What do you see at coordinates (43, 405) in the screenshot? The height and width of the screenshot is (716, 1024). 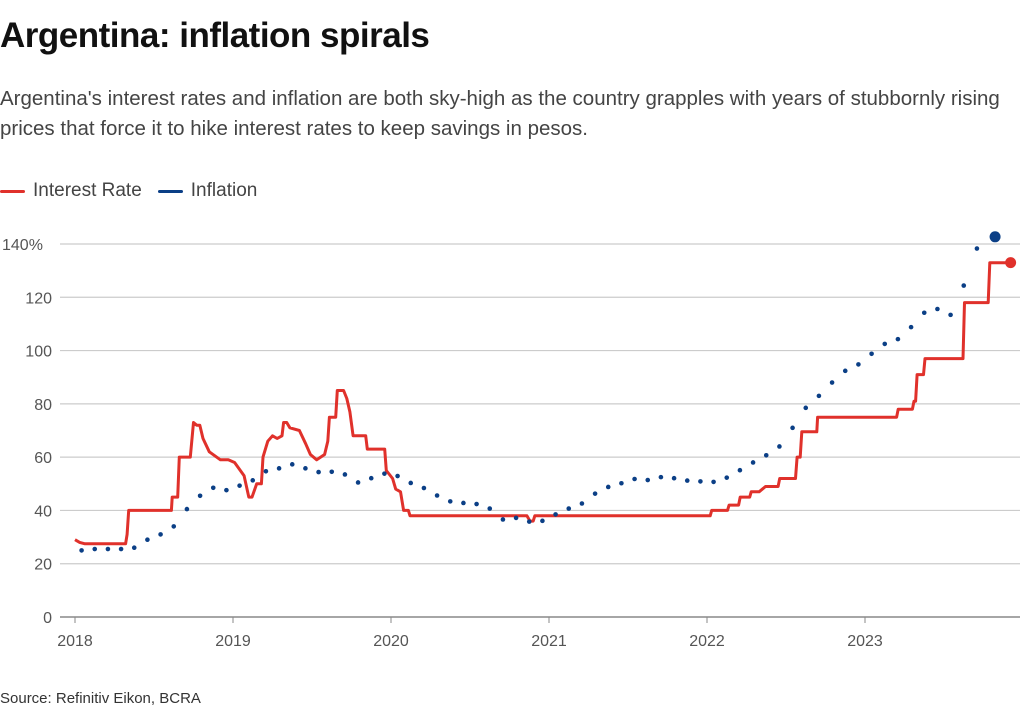 I see `y-tick-label: 80` at bounding box center [43, 405].